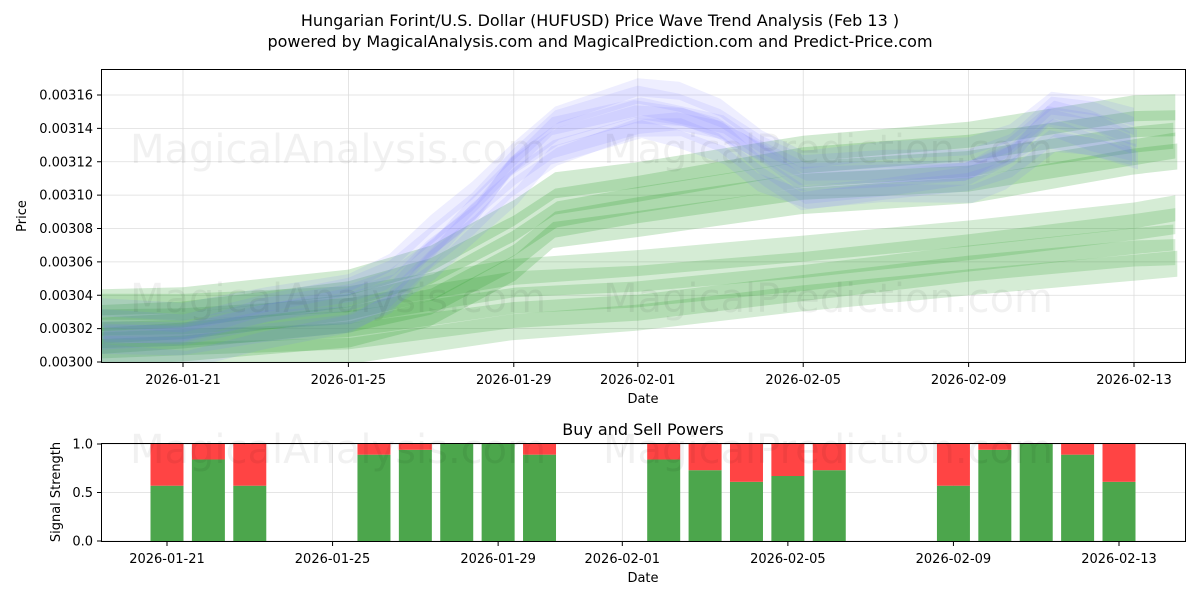 The image size is (1200, 600). Describe the element at coordinates (333, 559) in the screenshot. I see `bottom-x-tick-label: 2026-01-25` at that location.